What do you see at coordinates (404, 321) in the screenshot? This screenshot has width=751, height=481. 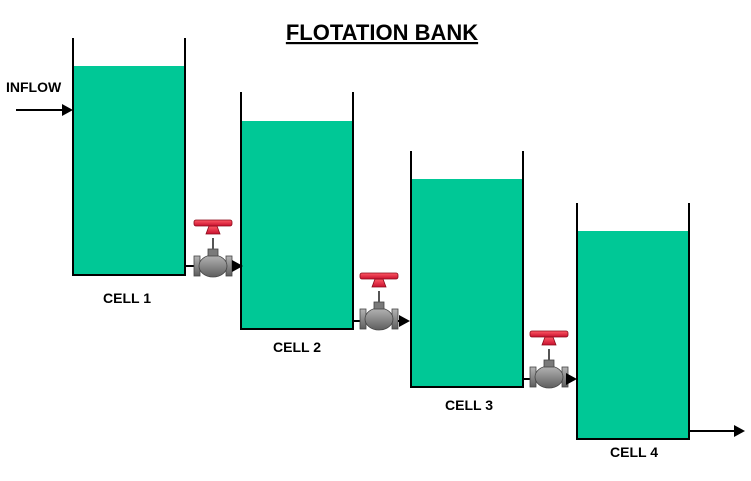 I see `valve-2-arrow-icon` at bounding box center [404, 321].